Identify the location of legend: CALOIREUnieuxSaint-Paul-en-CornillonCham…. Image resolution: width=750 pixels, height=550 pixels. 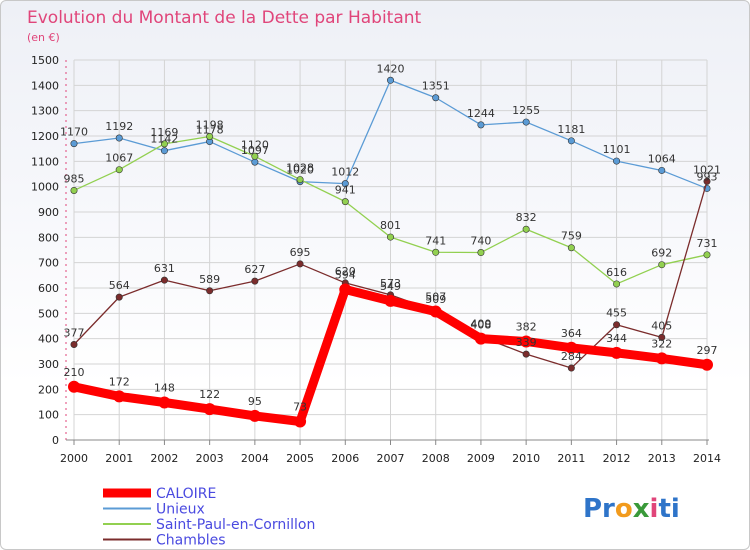
(209, 517).